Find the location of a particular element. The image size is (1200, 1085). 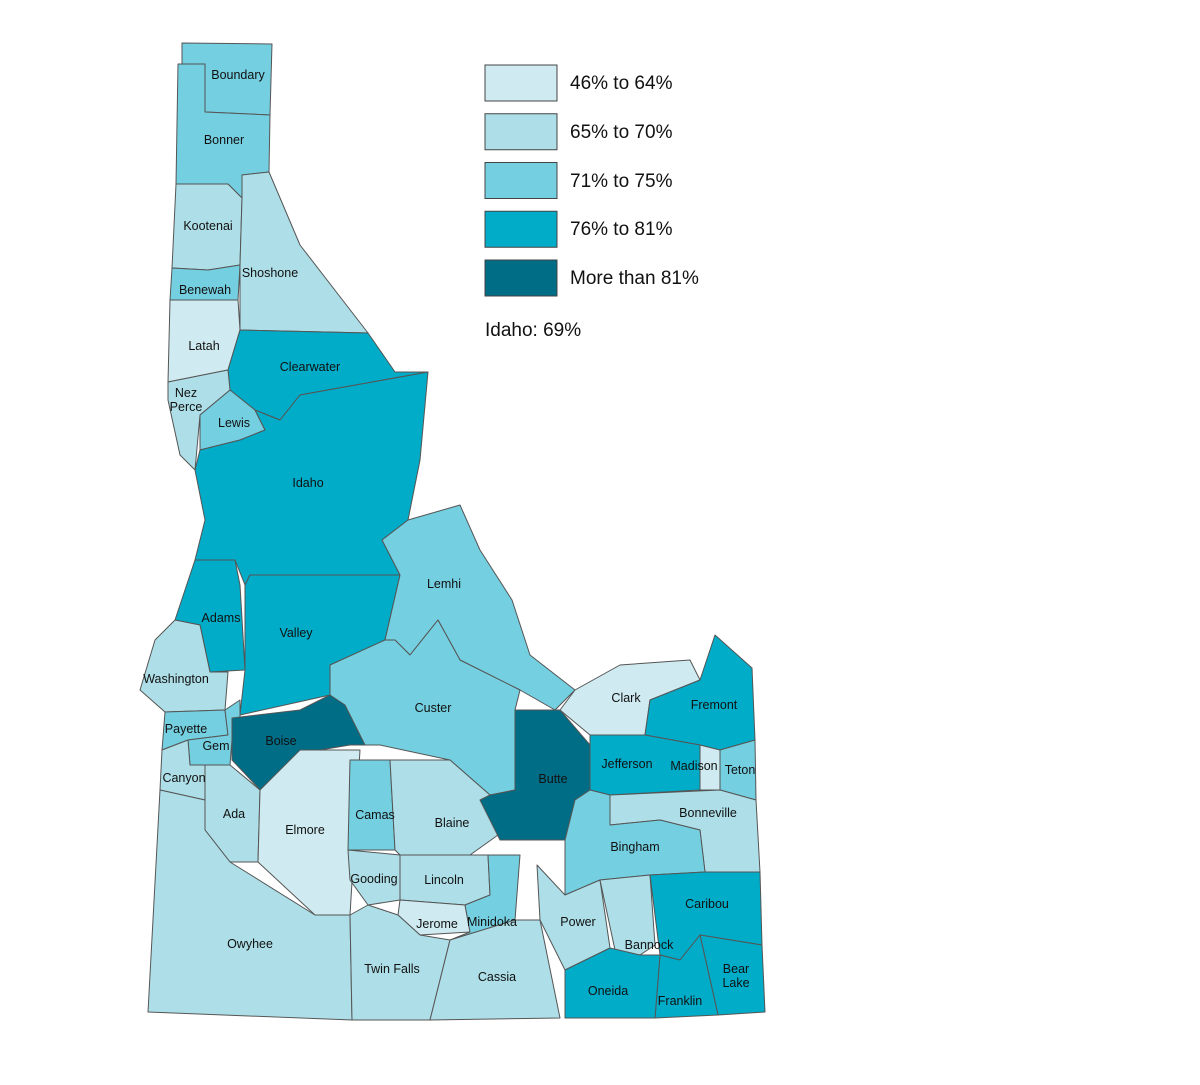

county-label: Clearwater is located at coordinates (310, 367).